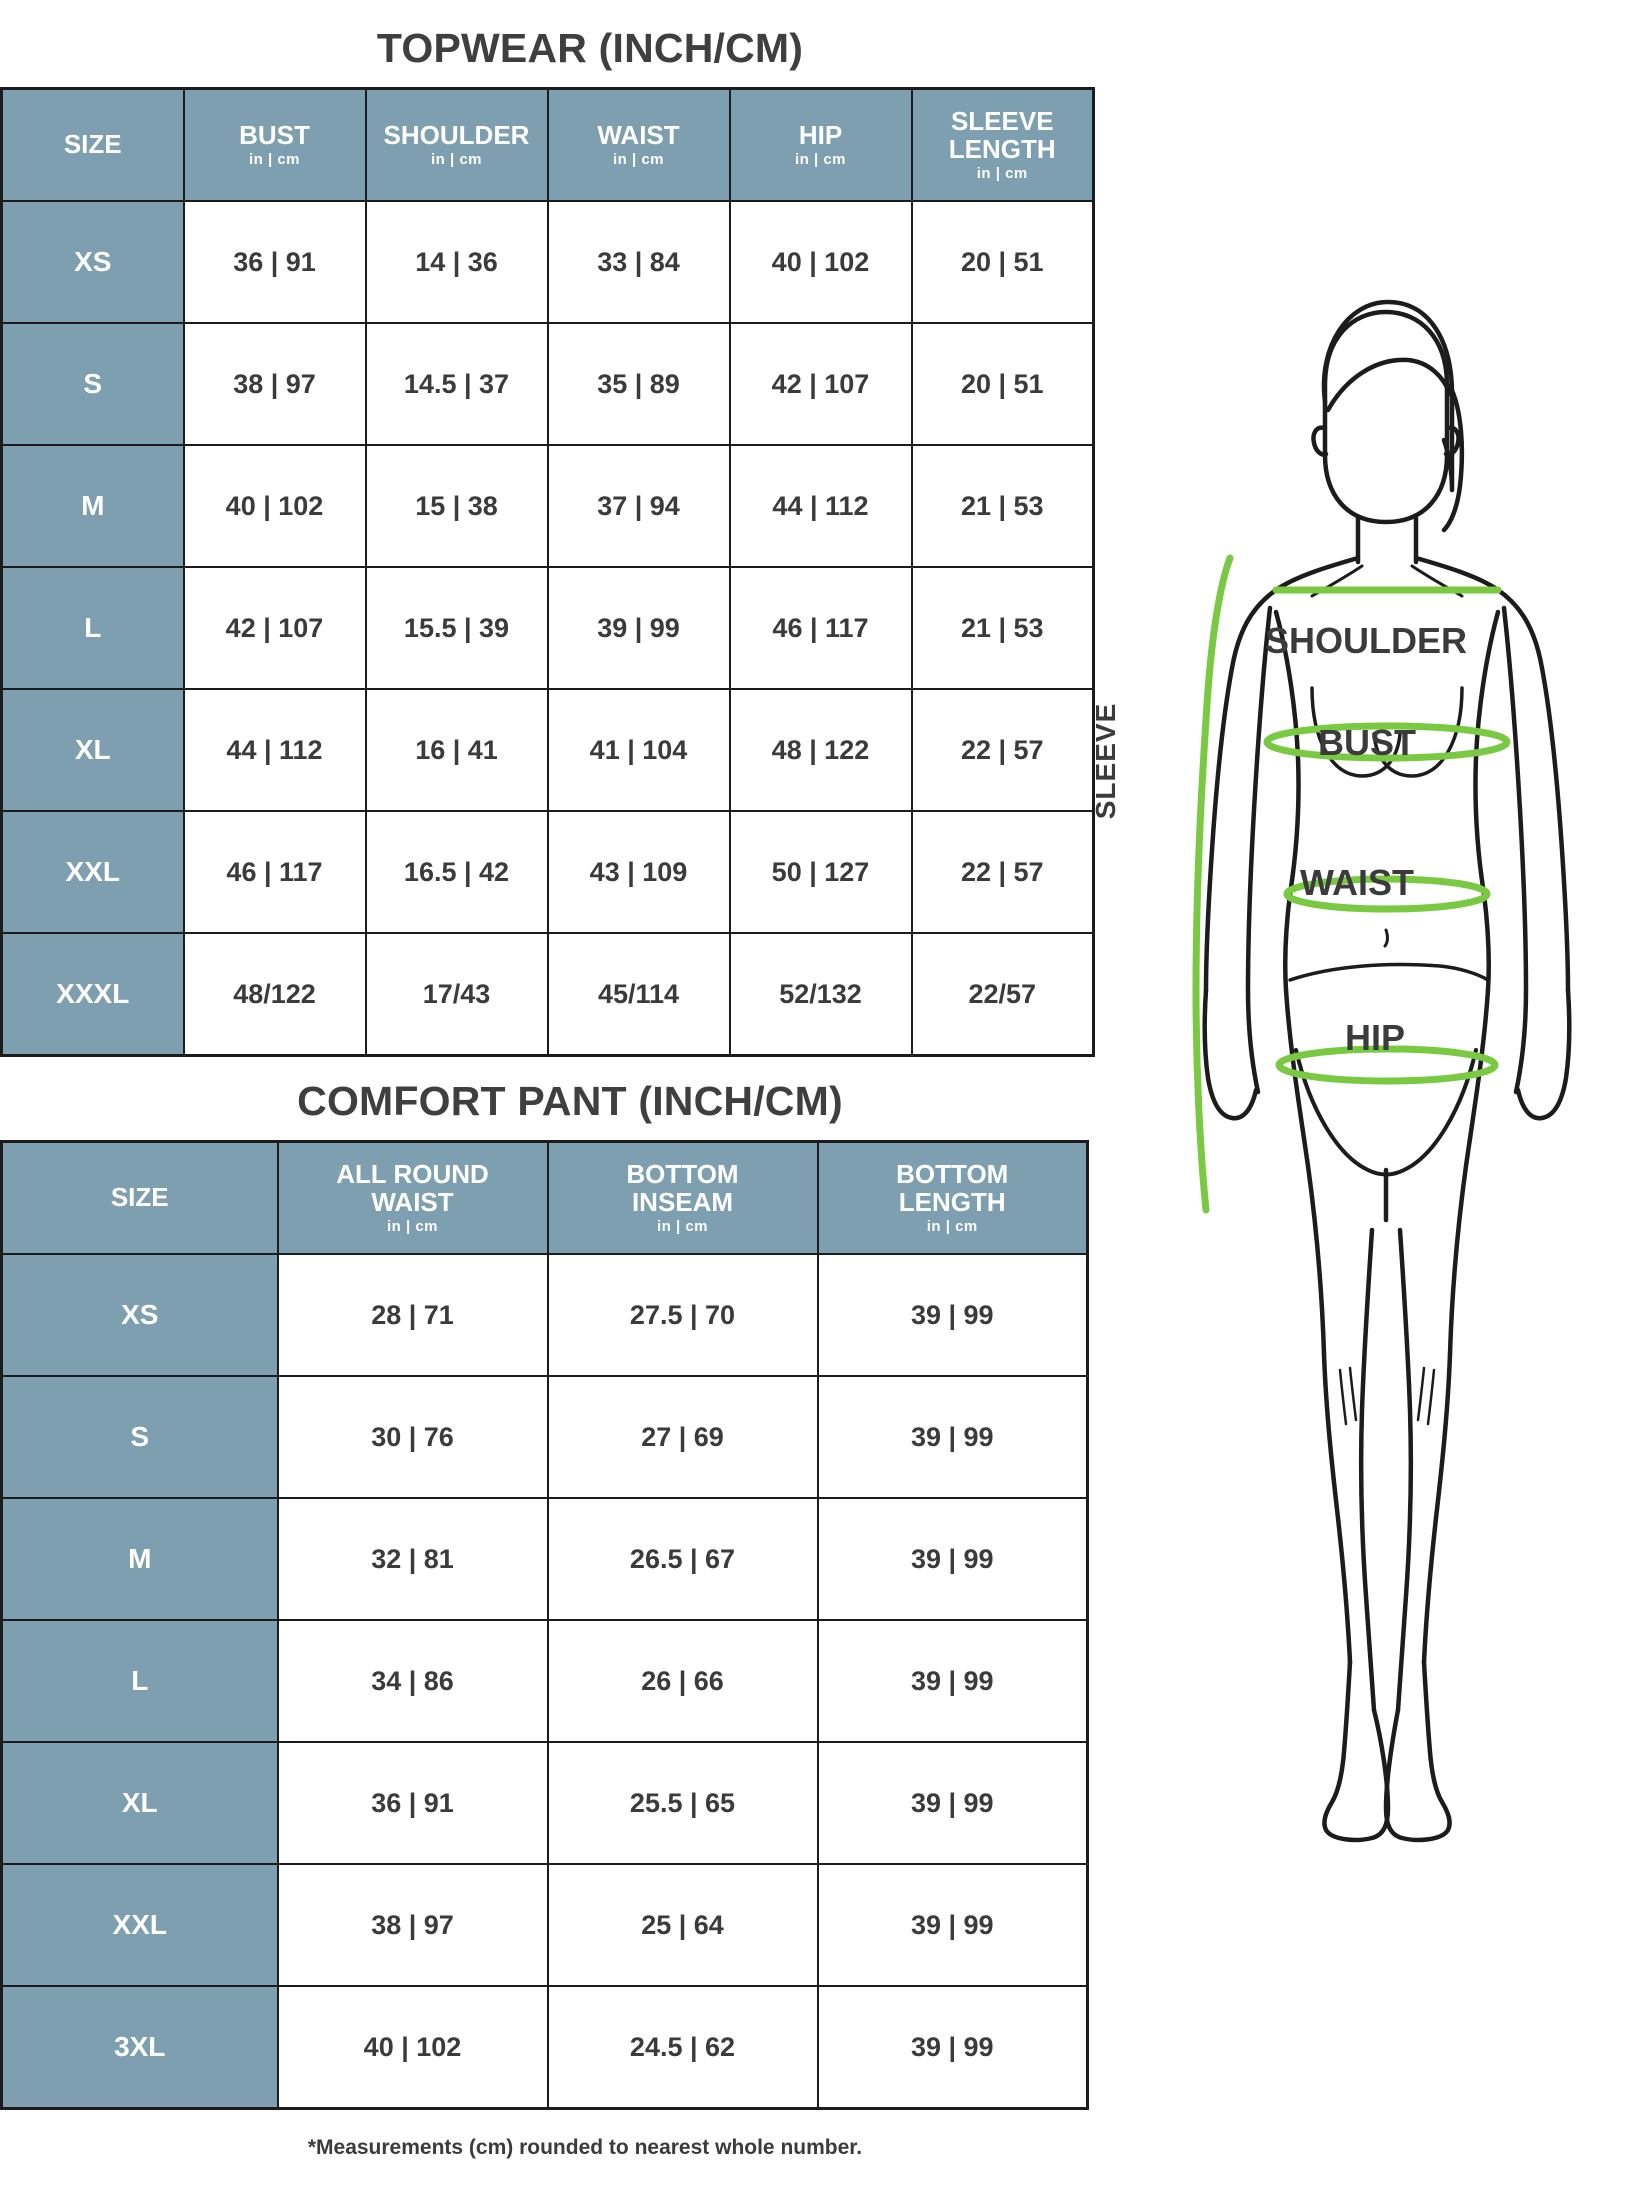  I want to click on pant-col-all-round-waist-unit: in | cm, so click(412, 1227).